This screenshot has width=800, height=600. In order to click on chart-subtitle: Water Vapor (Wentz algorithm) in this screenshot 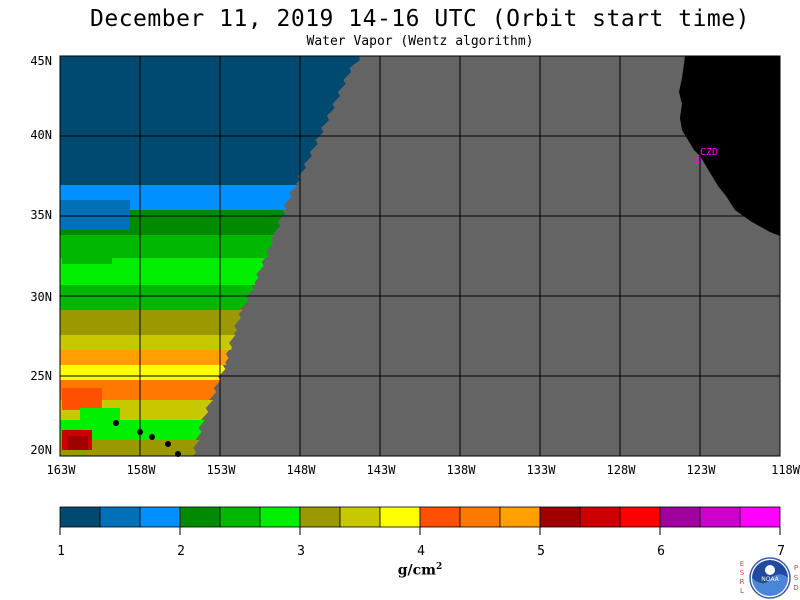, I will do `click(420, 41)`.